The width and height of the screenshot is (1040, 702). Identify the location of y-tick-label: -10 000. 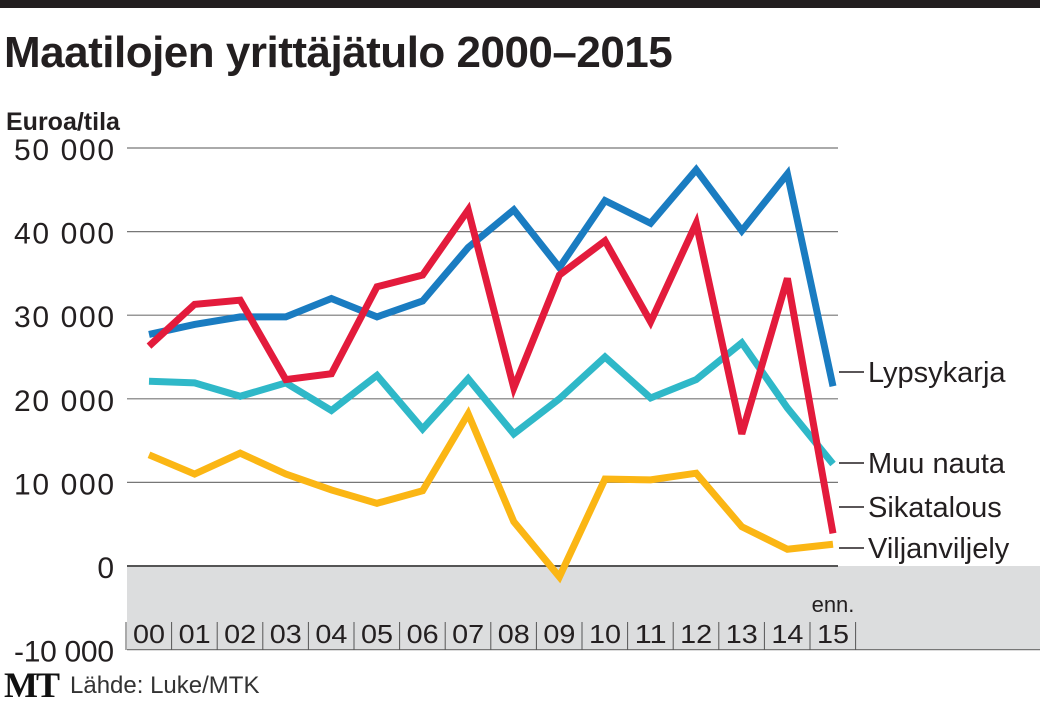
(64, 652).